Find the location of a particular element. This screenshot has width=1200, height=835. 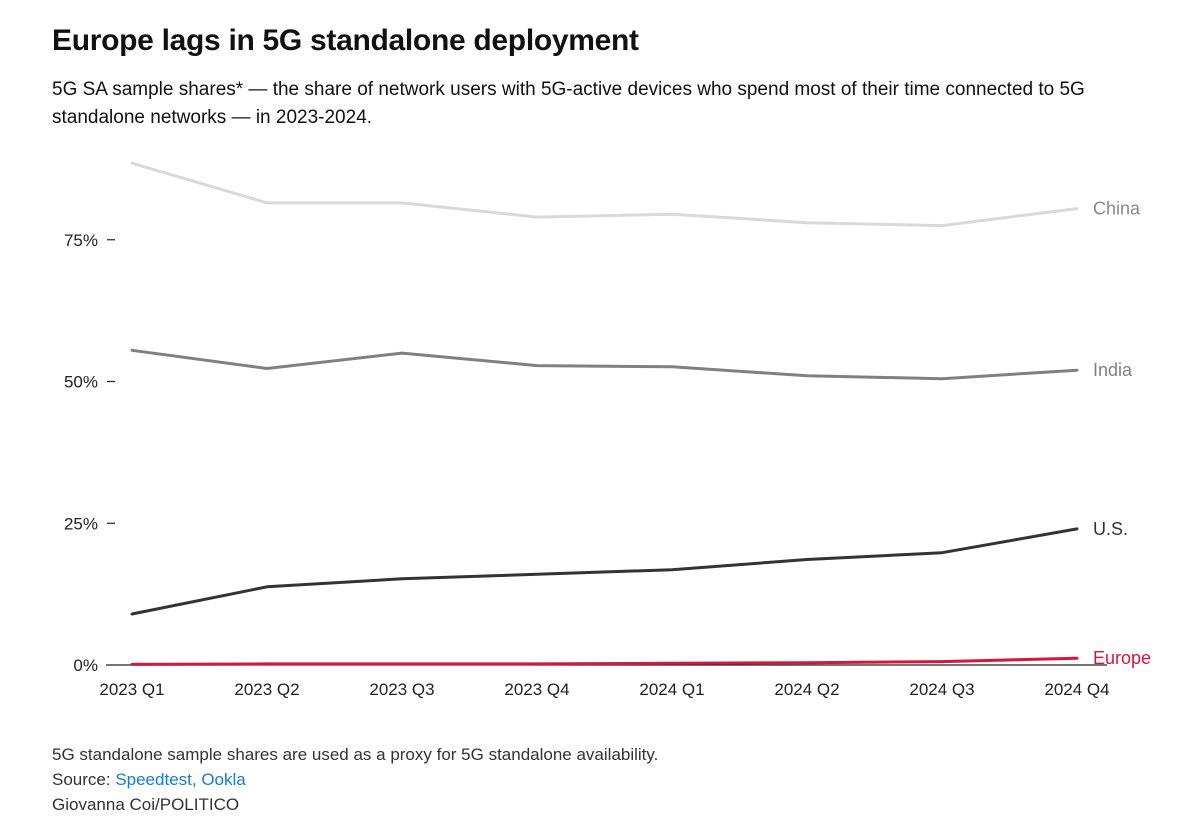

x-tick-label: 2024 Q1 is located at coordinates (671, 689).